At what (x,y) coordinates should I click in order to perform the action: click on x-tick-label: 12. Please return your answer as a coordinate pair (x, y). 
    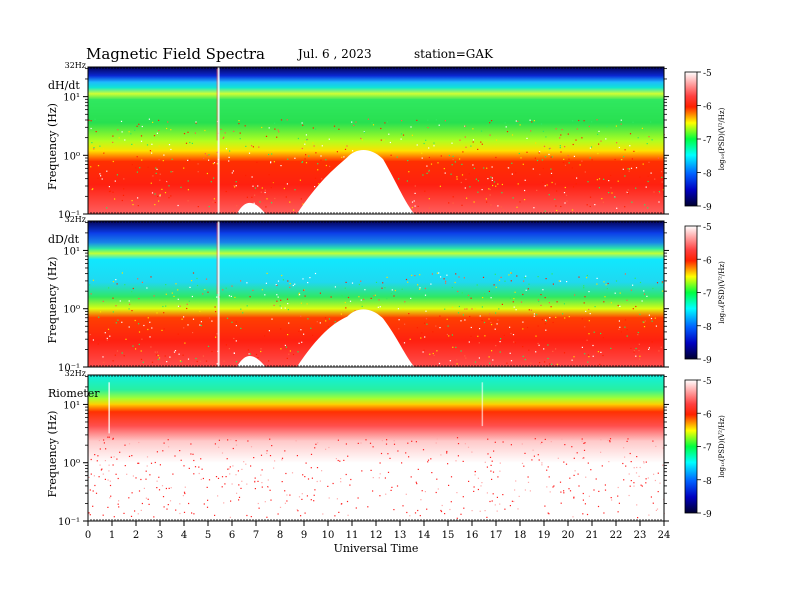
    Looking at the image, I should click on (376, 535).